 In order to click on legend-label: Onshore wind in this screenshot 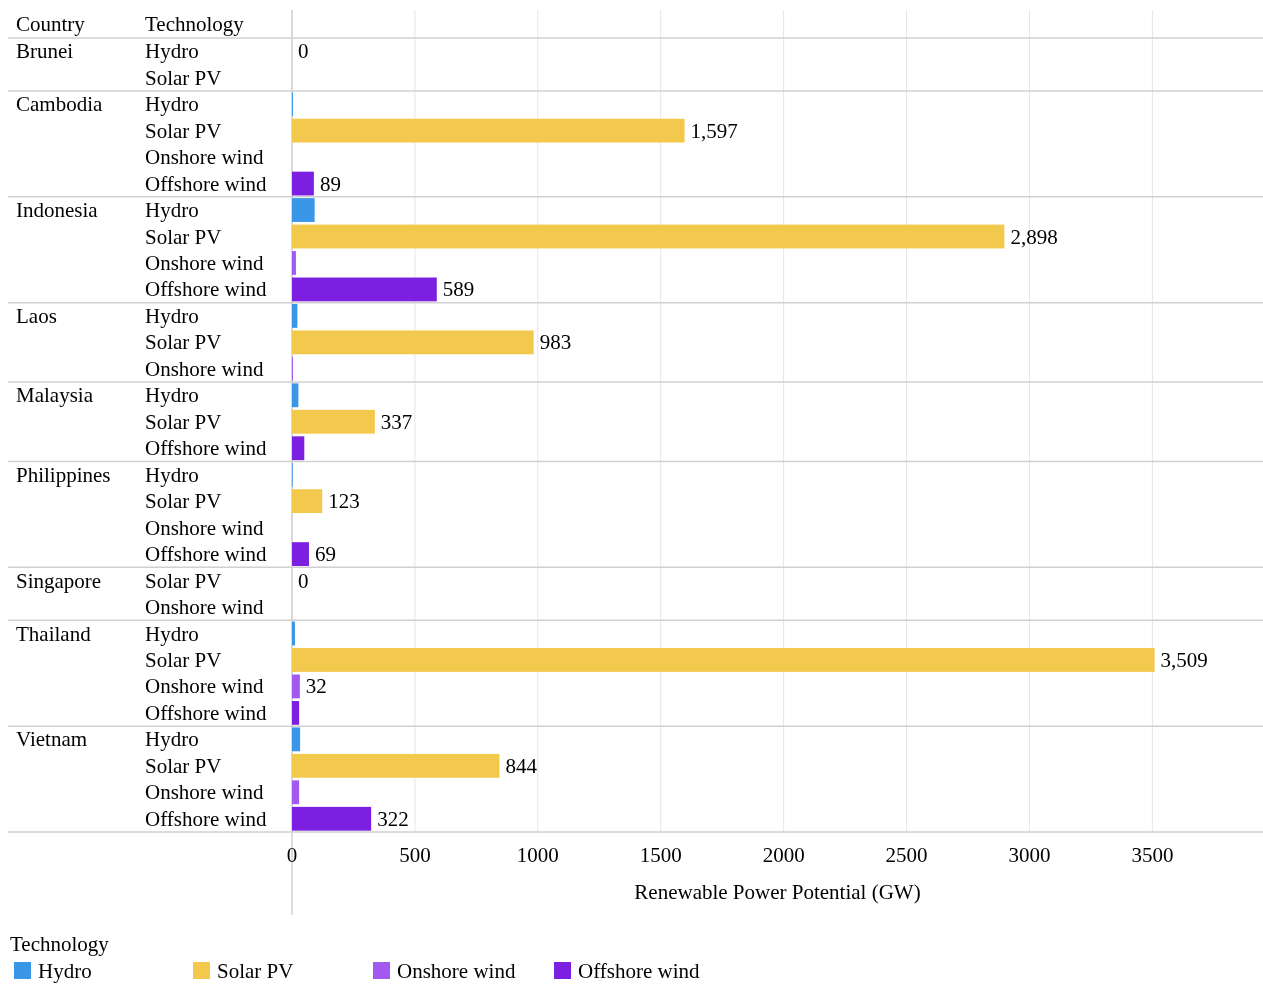, I will do `click(456, 971)`.